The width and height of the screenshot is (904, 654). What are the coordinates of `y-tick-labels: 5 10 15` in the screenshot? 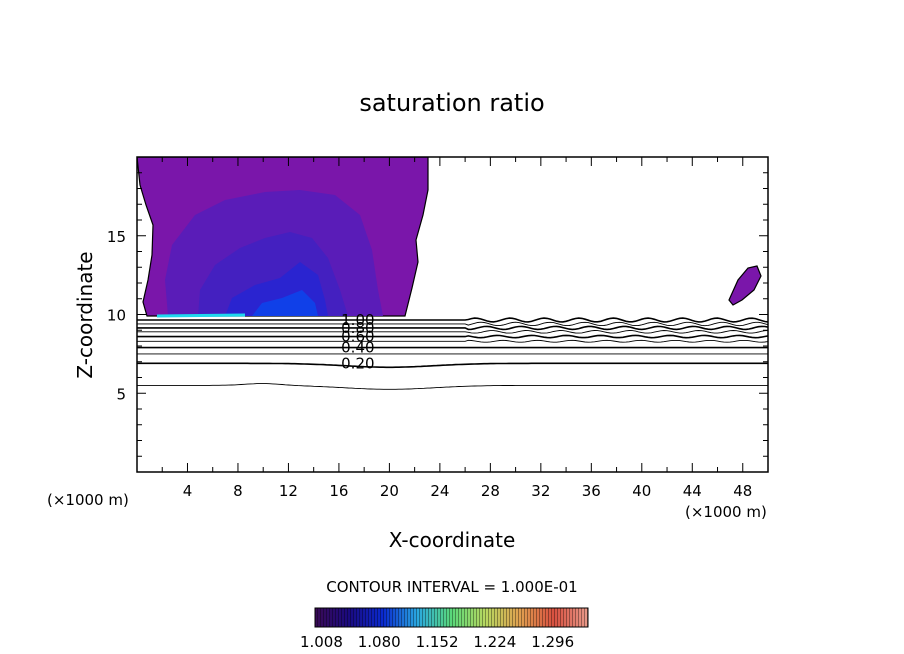 It's located at (116, 316).